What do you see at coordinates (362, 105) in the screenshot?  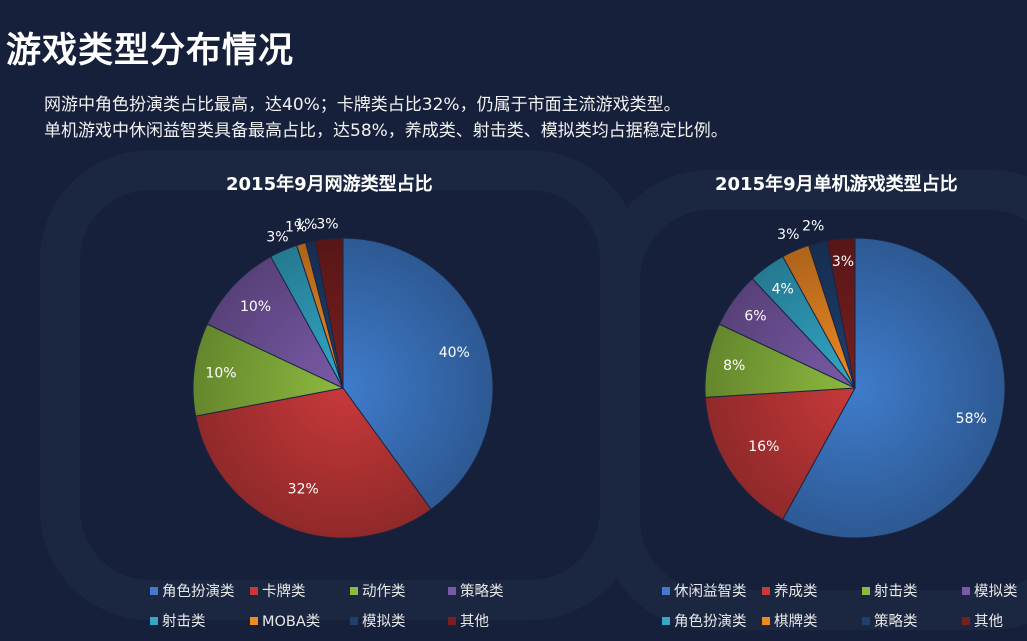 I see `summary-line-1: 网游中角色扮演类占比最高，达40%；卡牌类占比32%，仍属于市面主流游戏类型。` at bounding box center [362, 105].